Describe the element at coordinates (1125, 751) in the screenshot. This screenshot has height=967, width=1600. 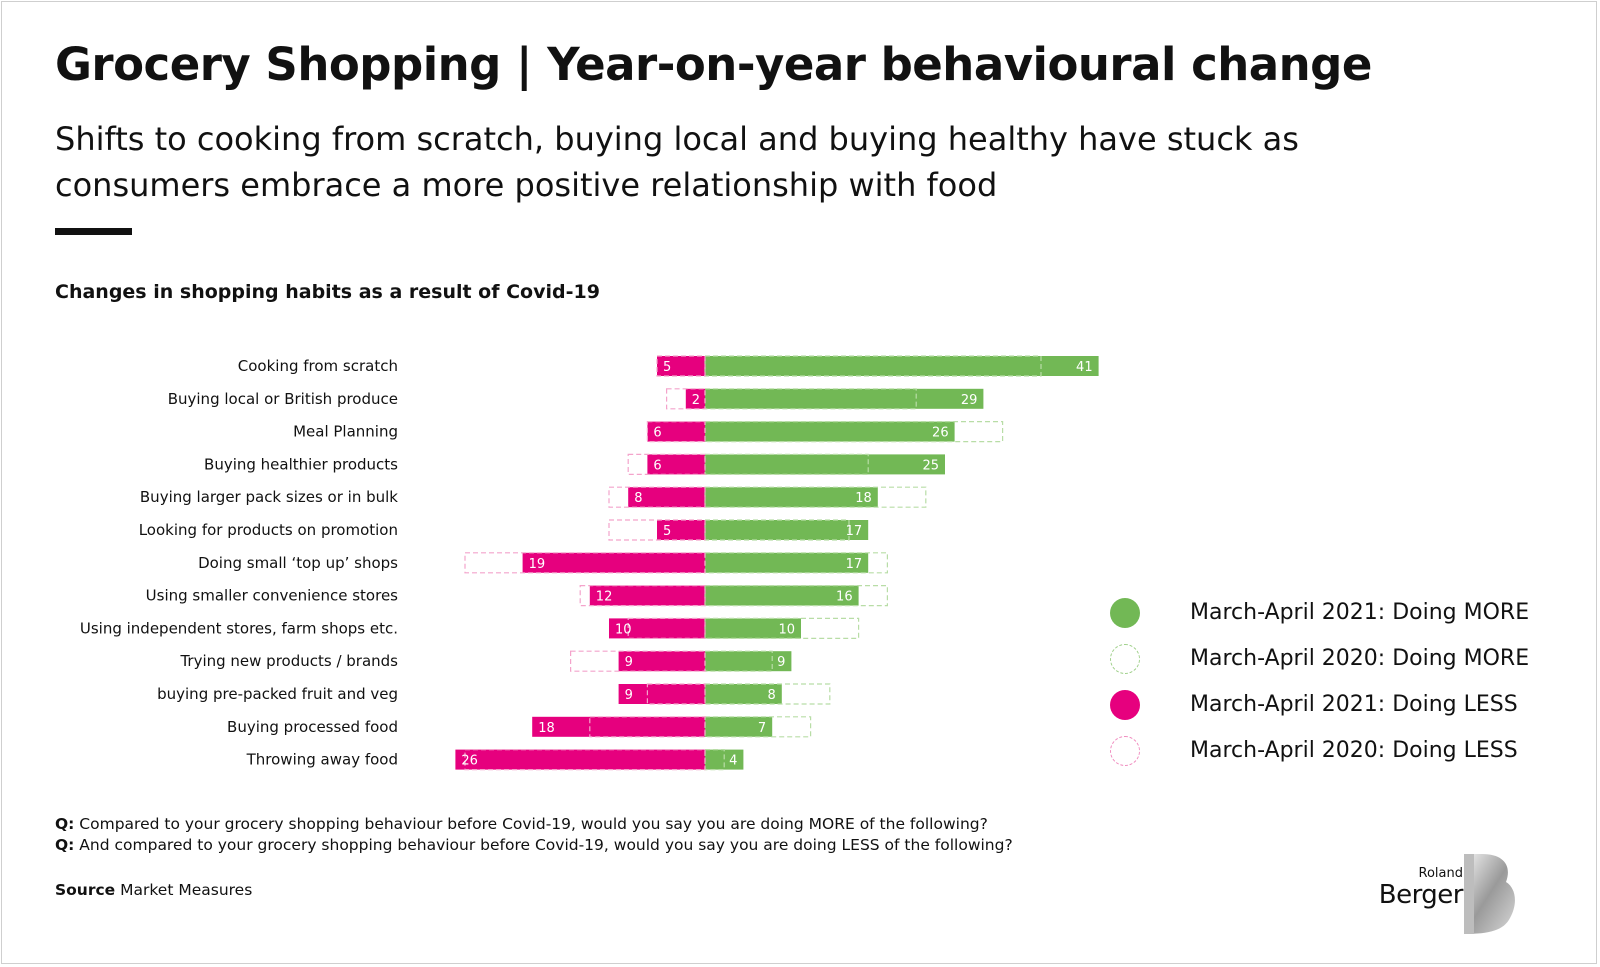
I see `legend-swatch-2020-less` at that location.